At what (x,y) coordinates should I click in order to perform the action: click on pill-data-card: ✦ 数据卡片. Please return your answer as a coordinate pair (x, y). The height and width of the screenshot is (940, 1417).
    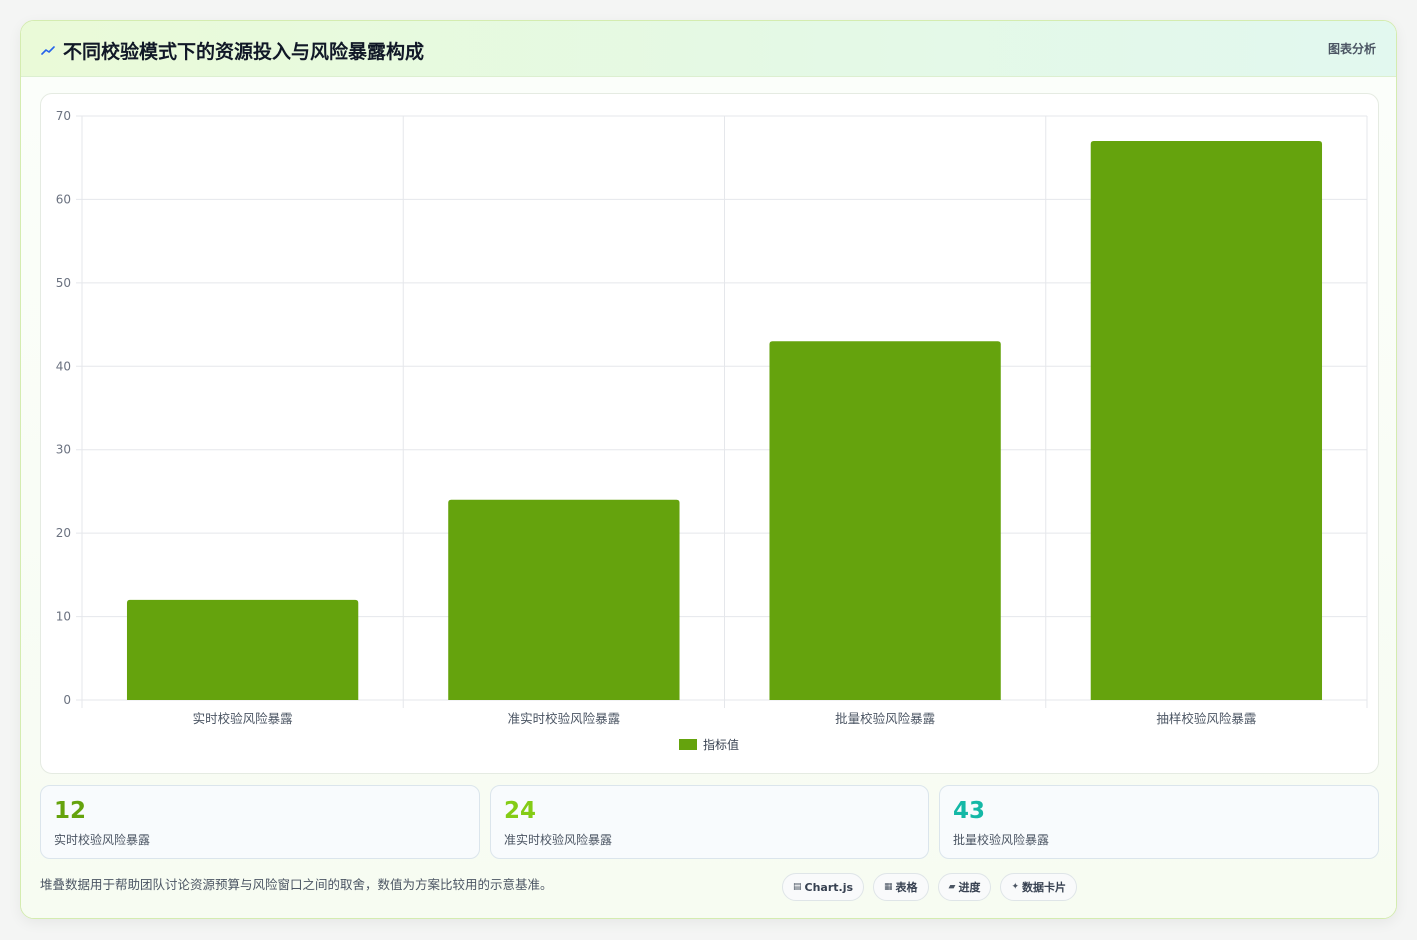
    Looking at the image, I should click on (1039, 887).